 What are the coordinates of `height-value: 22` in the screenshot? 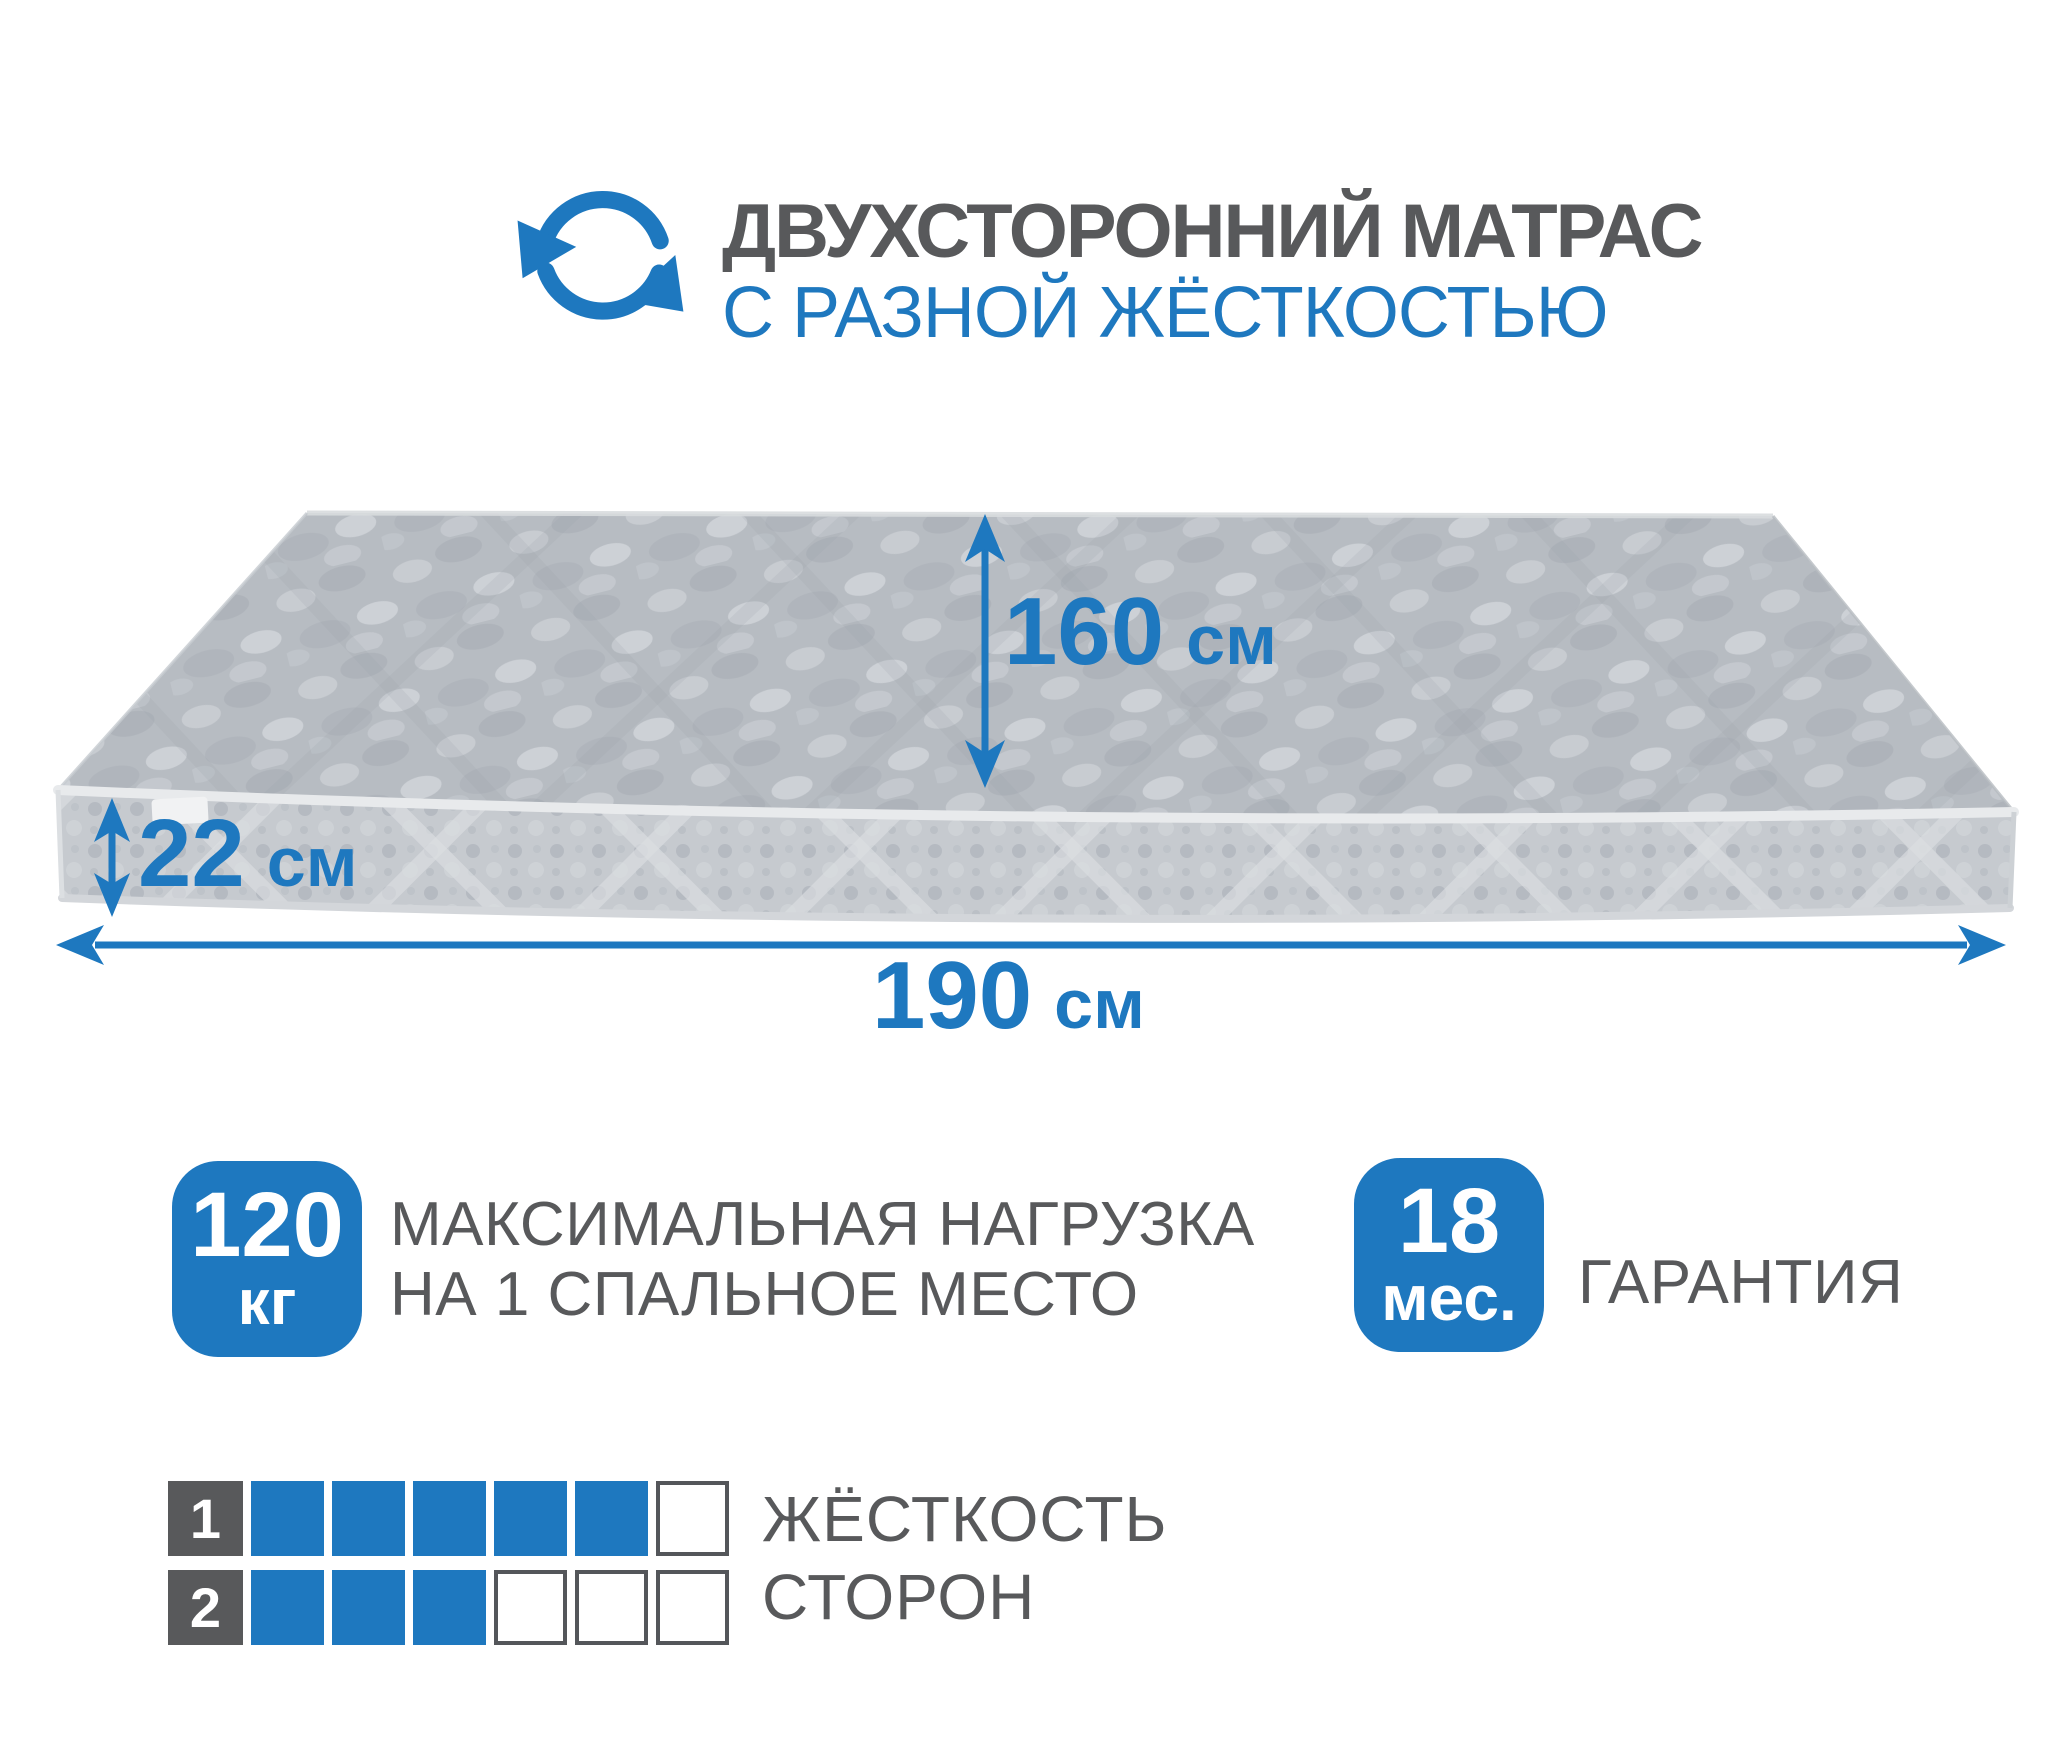 It's located at (191, 853).